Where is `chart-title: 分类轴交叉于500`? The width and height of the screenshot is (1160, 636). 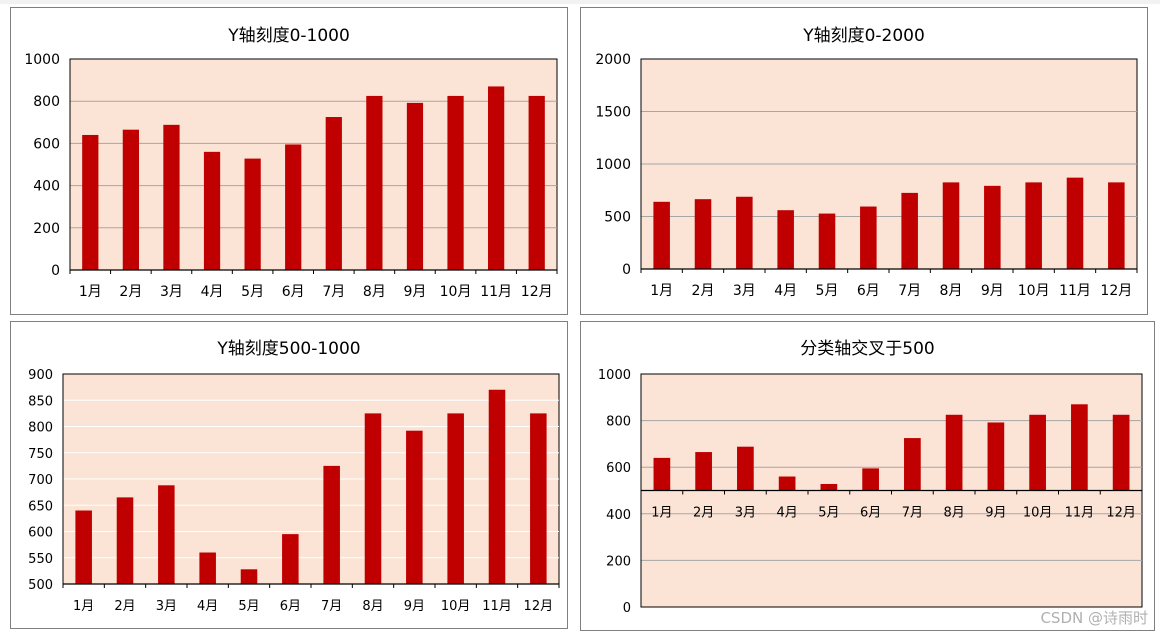 chart-title: 分类轴交叉于500 is located at coordinates (867, 349).